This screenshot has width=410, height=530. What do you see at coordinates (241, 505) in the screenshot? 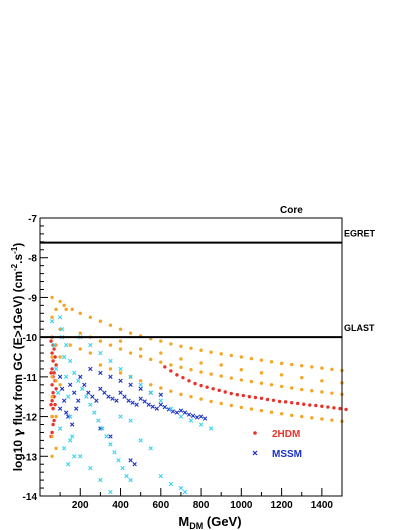
I see `x-tick-label: 1000` at bounding box center [241, 505].